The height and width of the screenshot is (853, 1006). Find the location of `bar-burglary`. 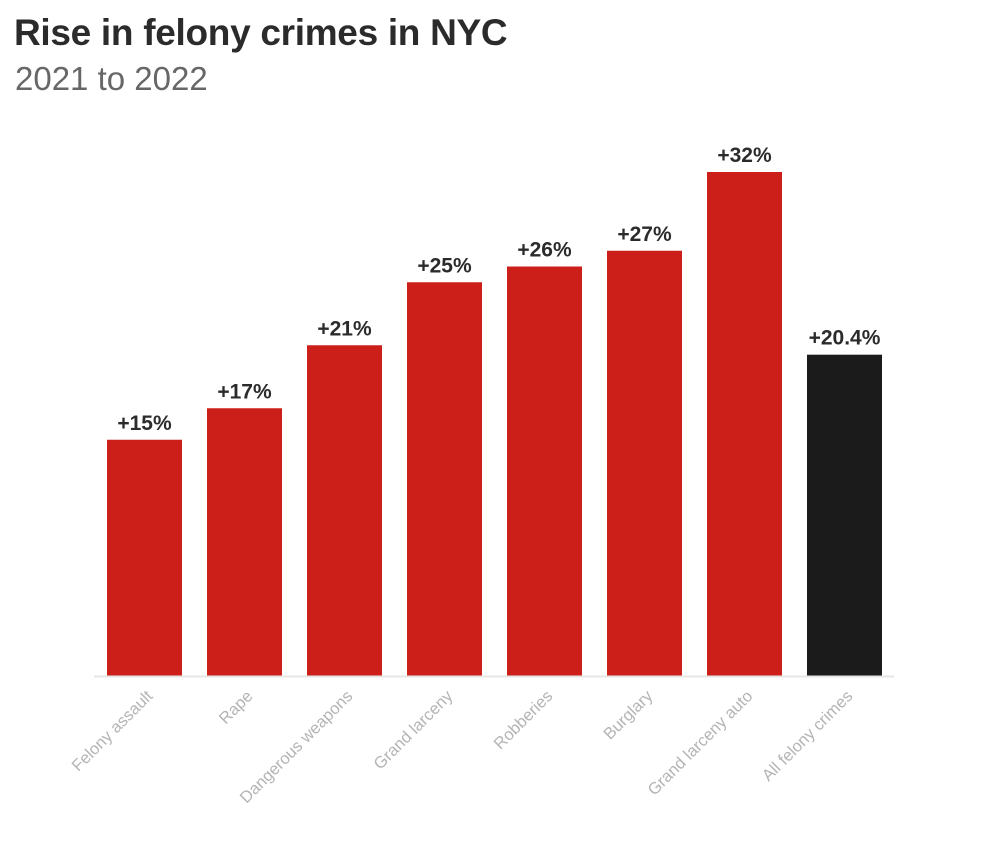

bar-burglary is located at coordinates (644, 463).